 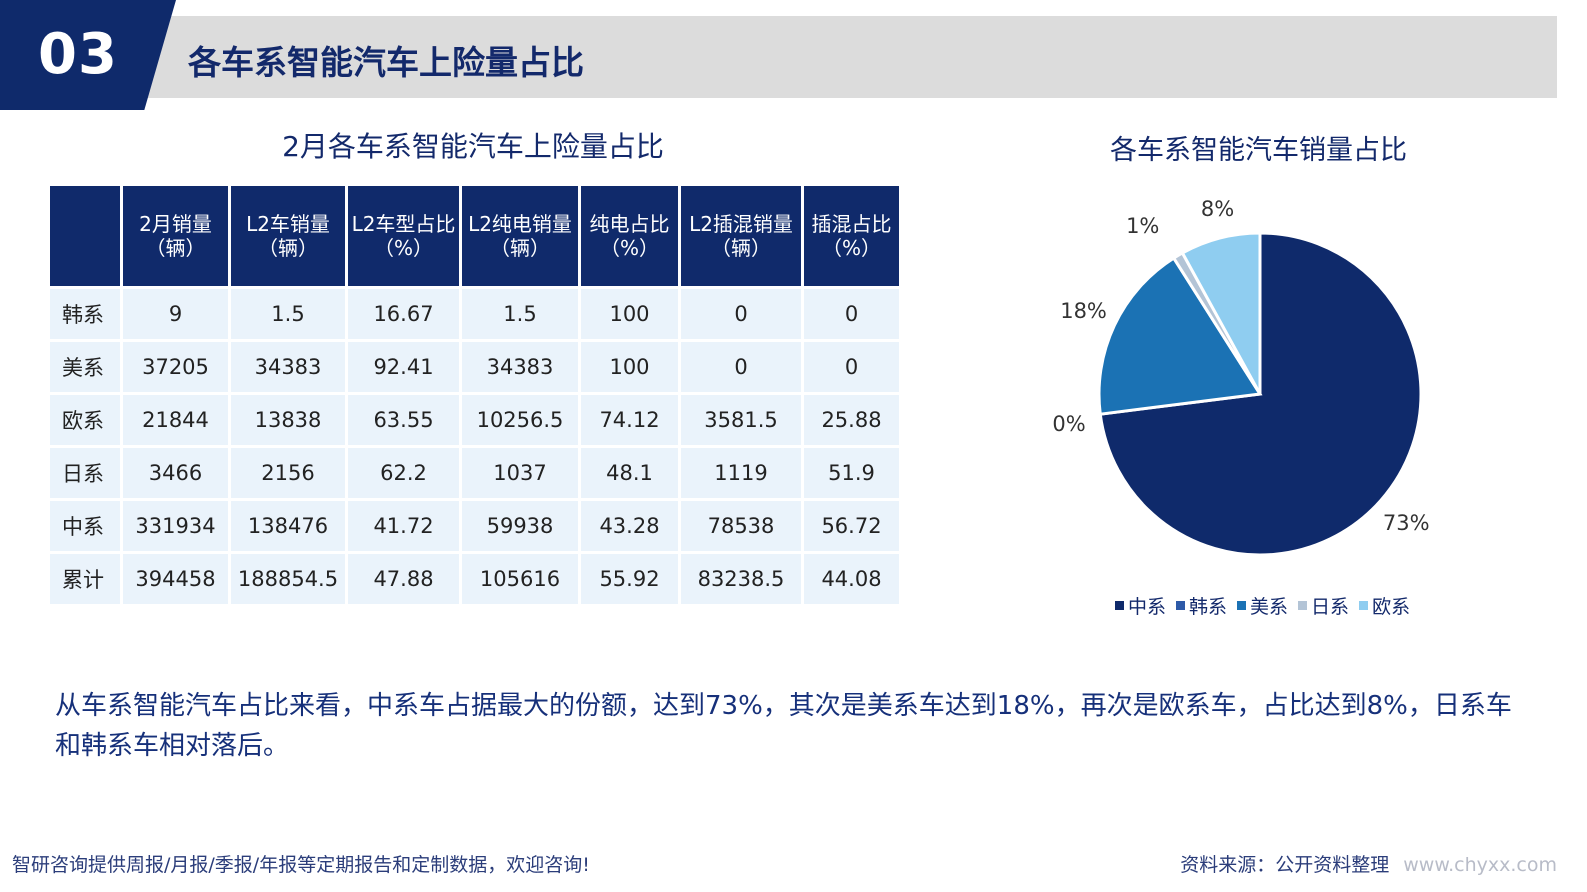 I want to click on table-cell: 78538, so click(x=741, y=526).